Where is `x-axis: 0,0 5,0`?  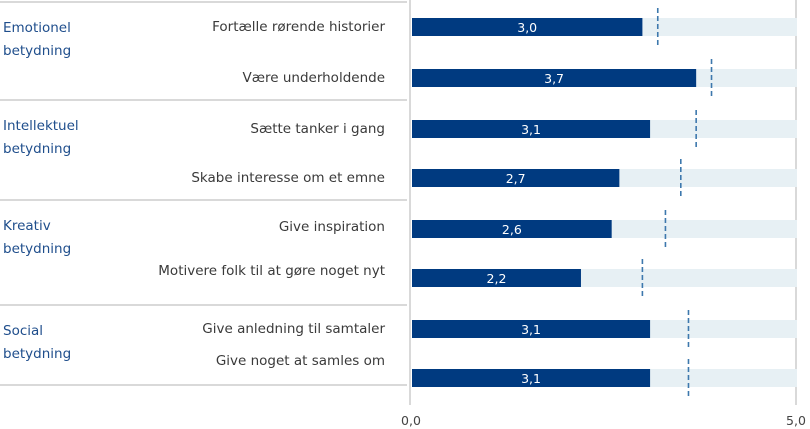 x-axis: 0,0 5,0 is located at coordinates (603, 420).